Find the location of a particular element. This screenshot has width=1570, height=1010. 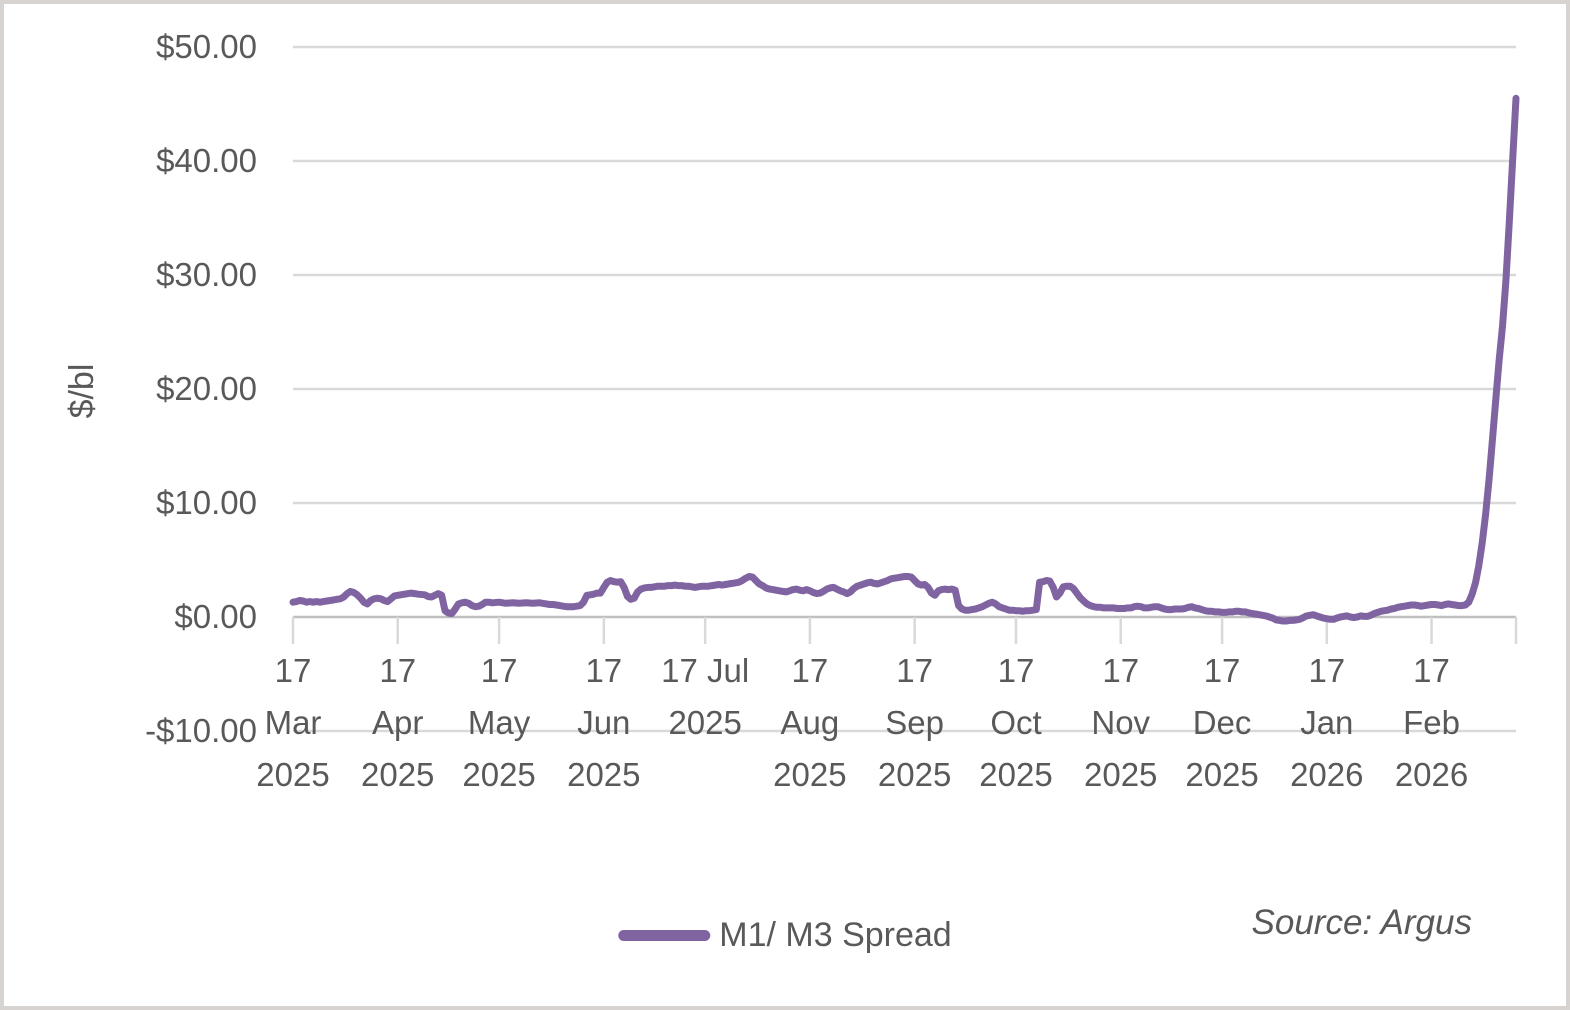

legend-line-swatch is located at coordinates (664, 935).